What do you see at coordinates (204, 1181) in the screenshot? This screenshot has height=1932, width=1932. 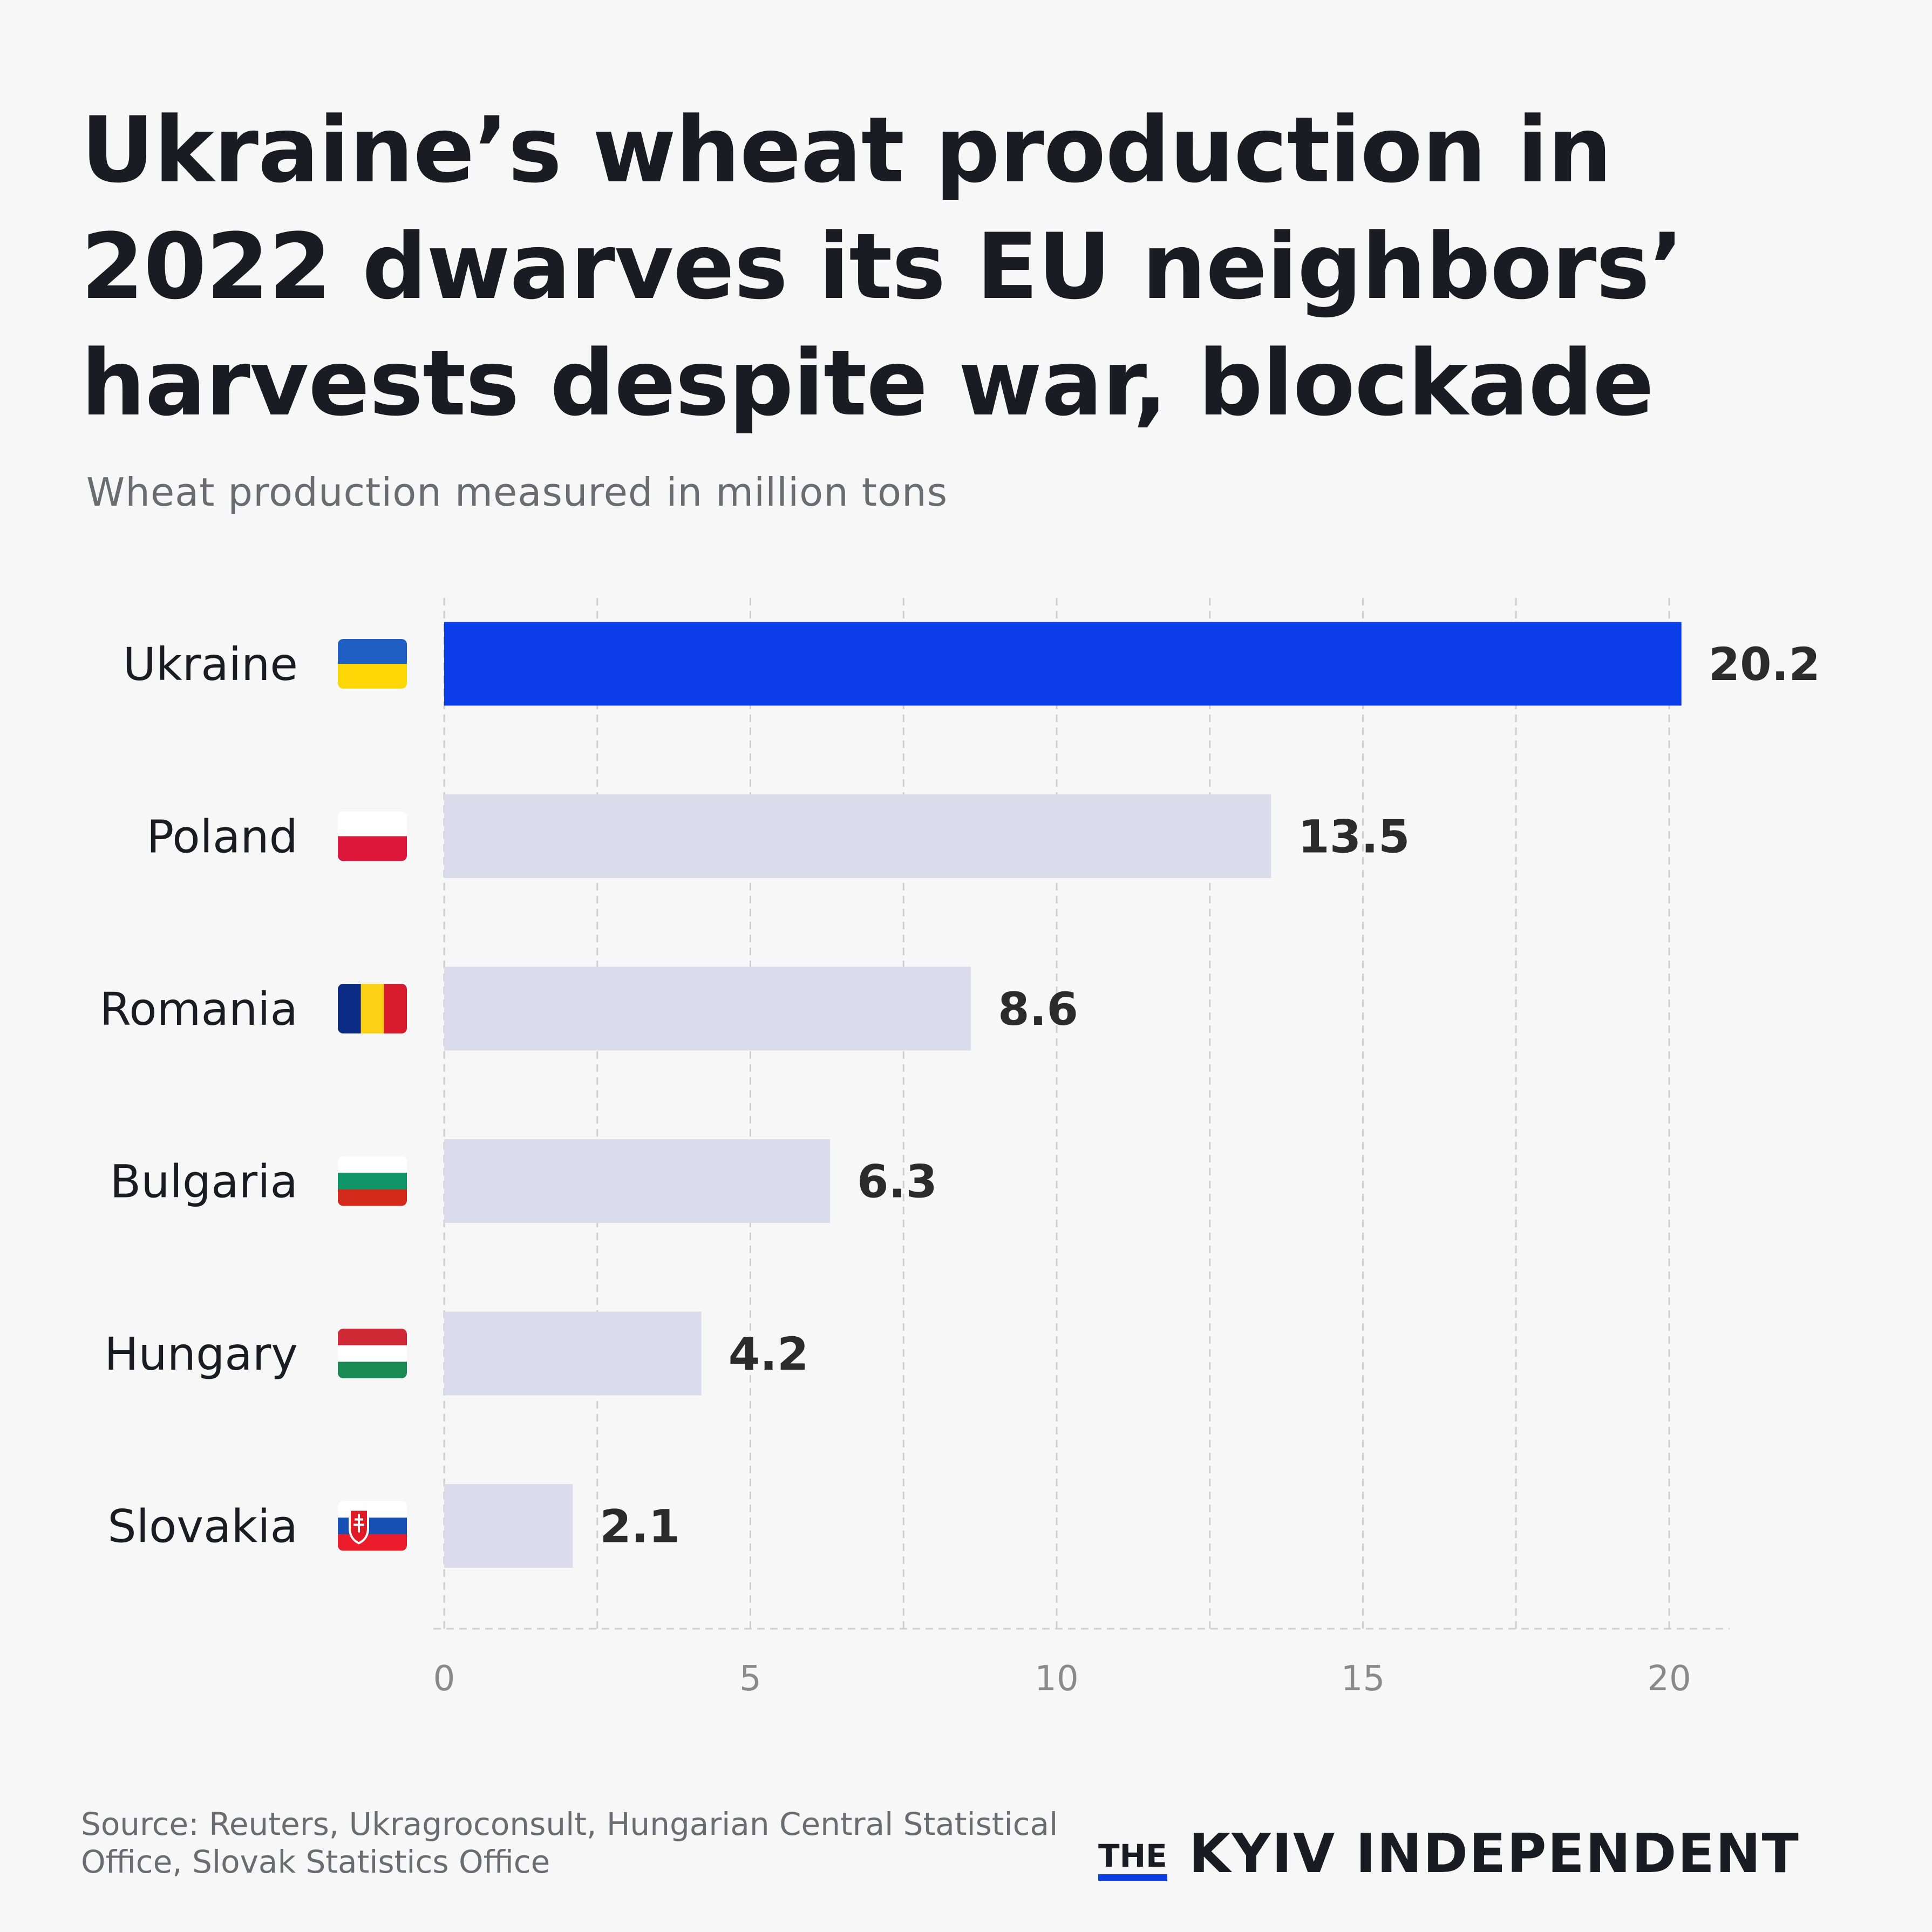 I see `category-label: Bulgaria` at bounding box center [204, 1181].